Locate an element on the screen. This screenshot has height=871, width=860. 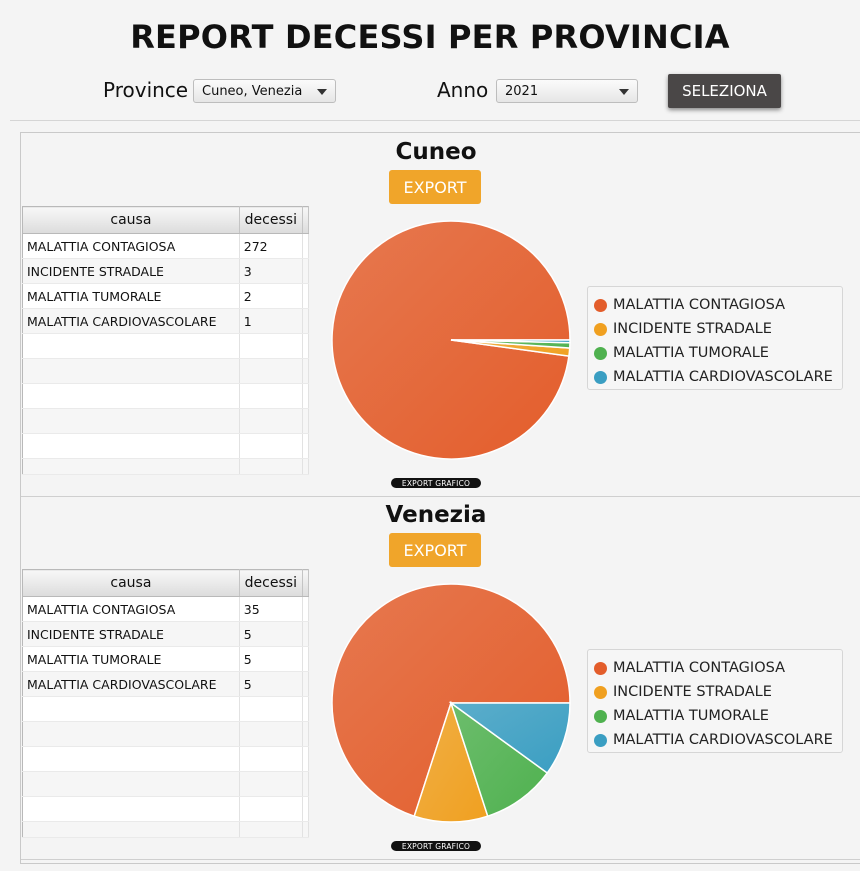
header-divider is located at coordinates (435, 120).